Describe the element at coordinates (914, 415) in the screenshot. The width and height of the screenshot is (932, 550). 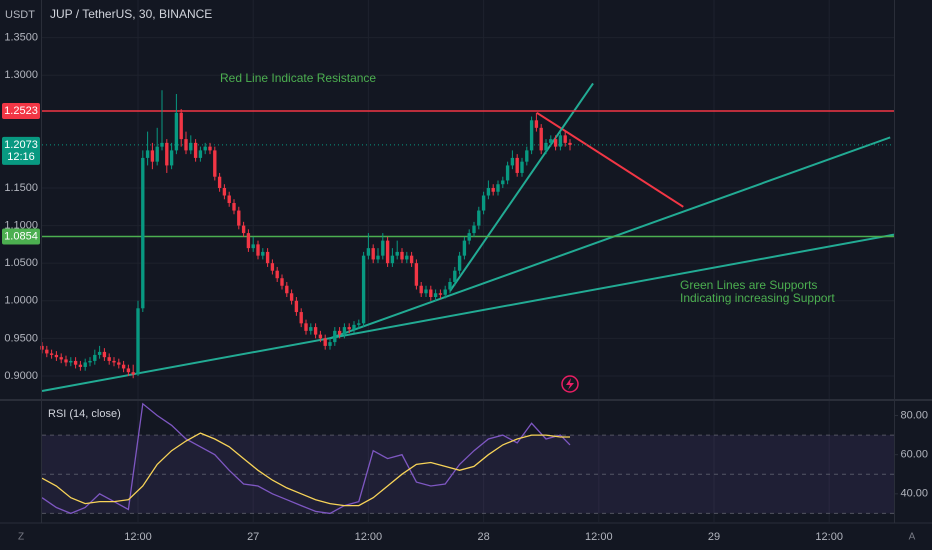
I see `rsi-tick-label: 80.00` at that location.